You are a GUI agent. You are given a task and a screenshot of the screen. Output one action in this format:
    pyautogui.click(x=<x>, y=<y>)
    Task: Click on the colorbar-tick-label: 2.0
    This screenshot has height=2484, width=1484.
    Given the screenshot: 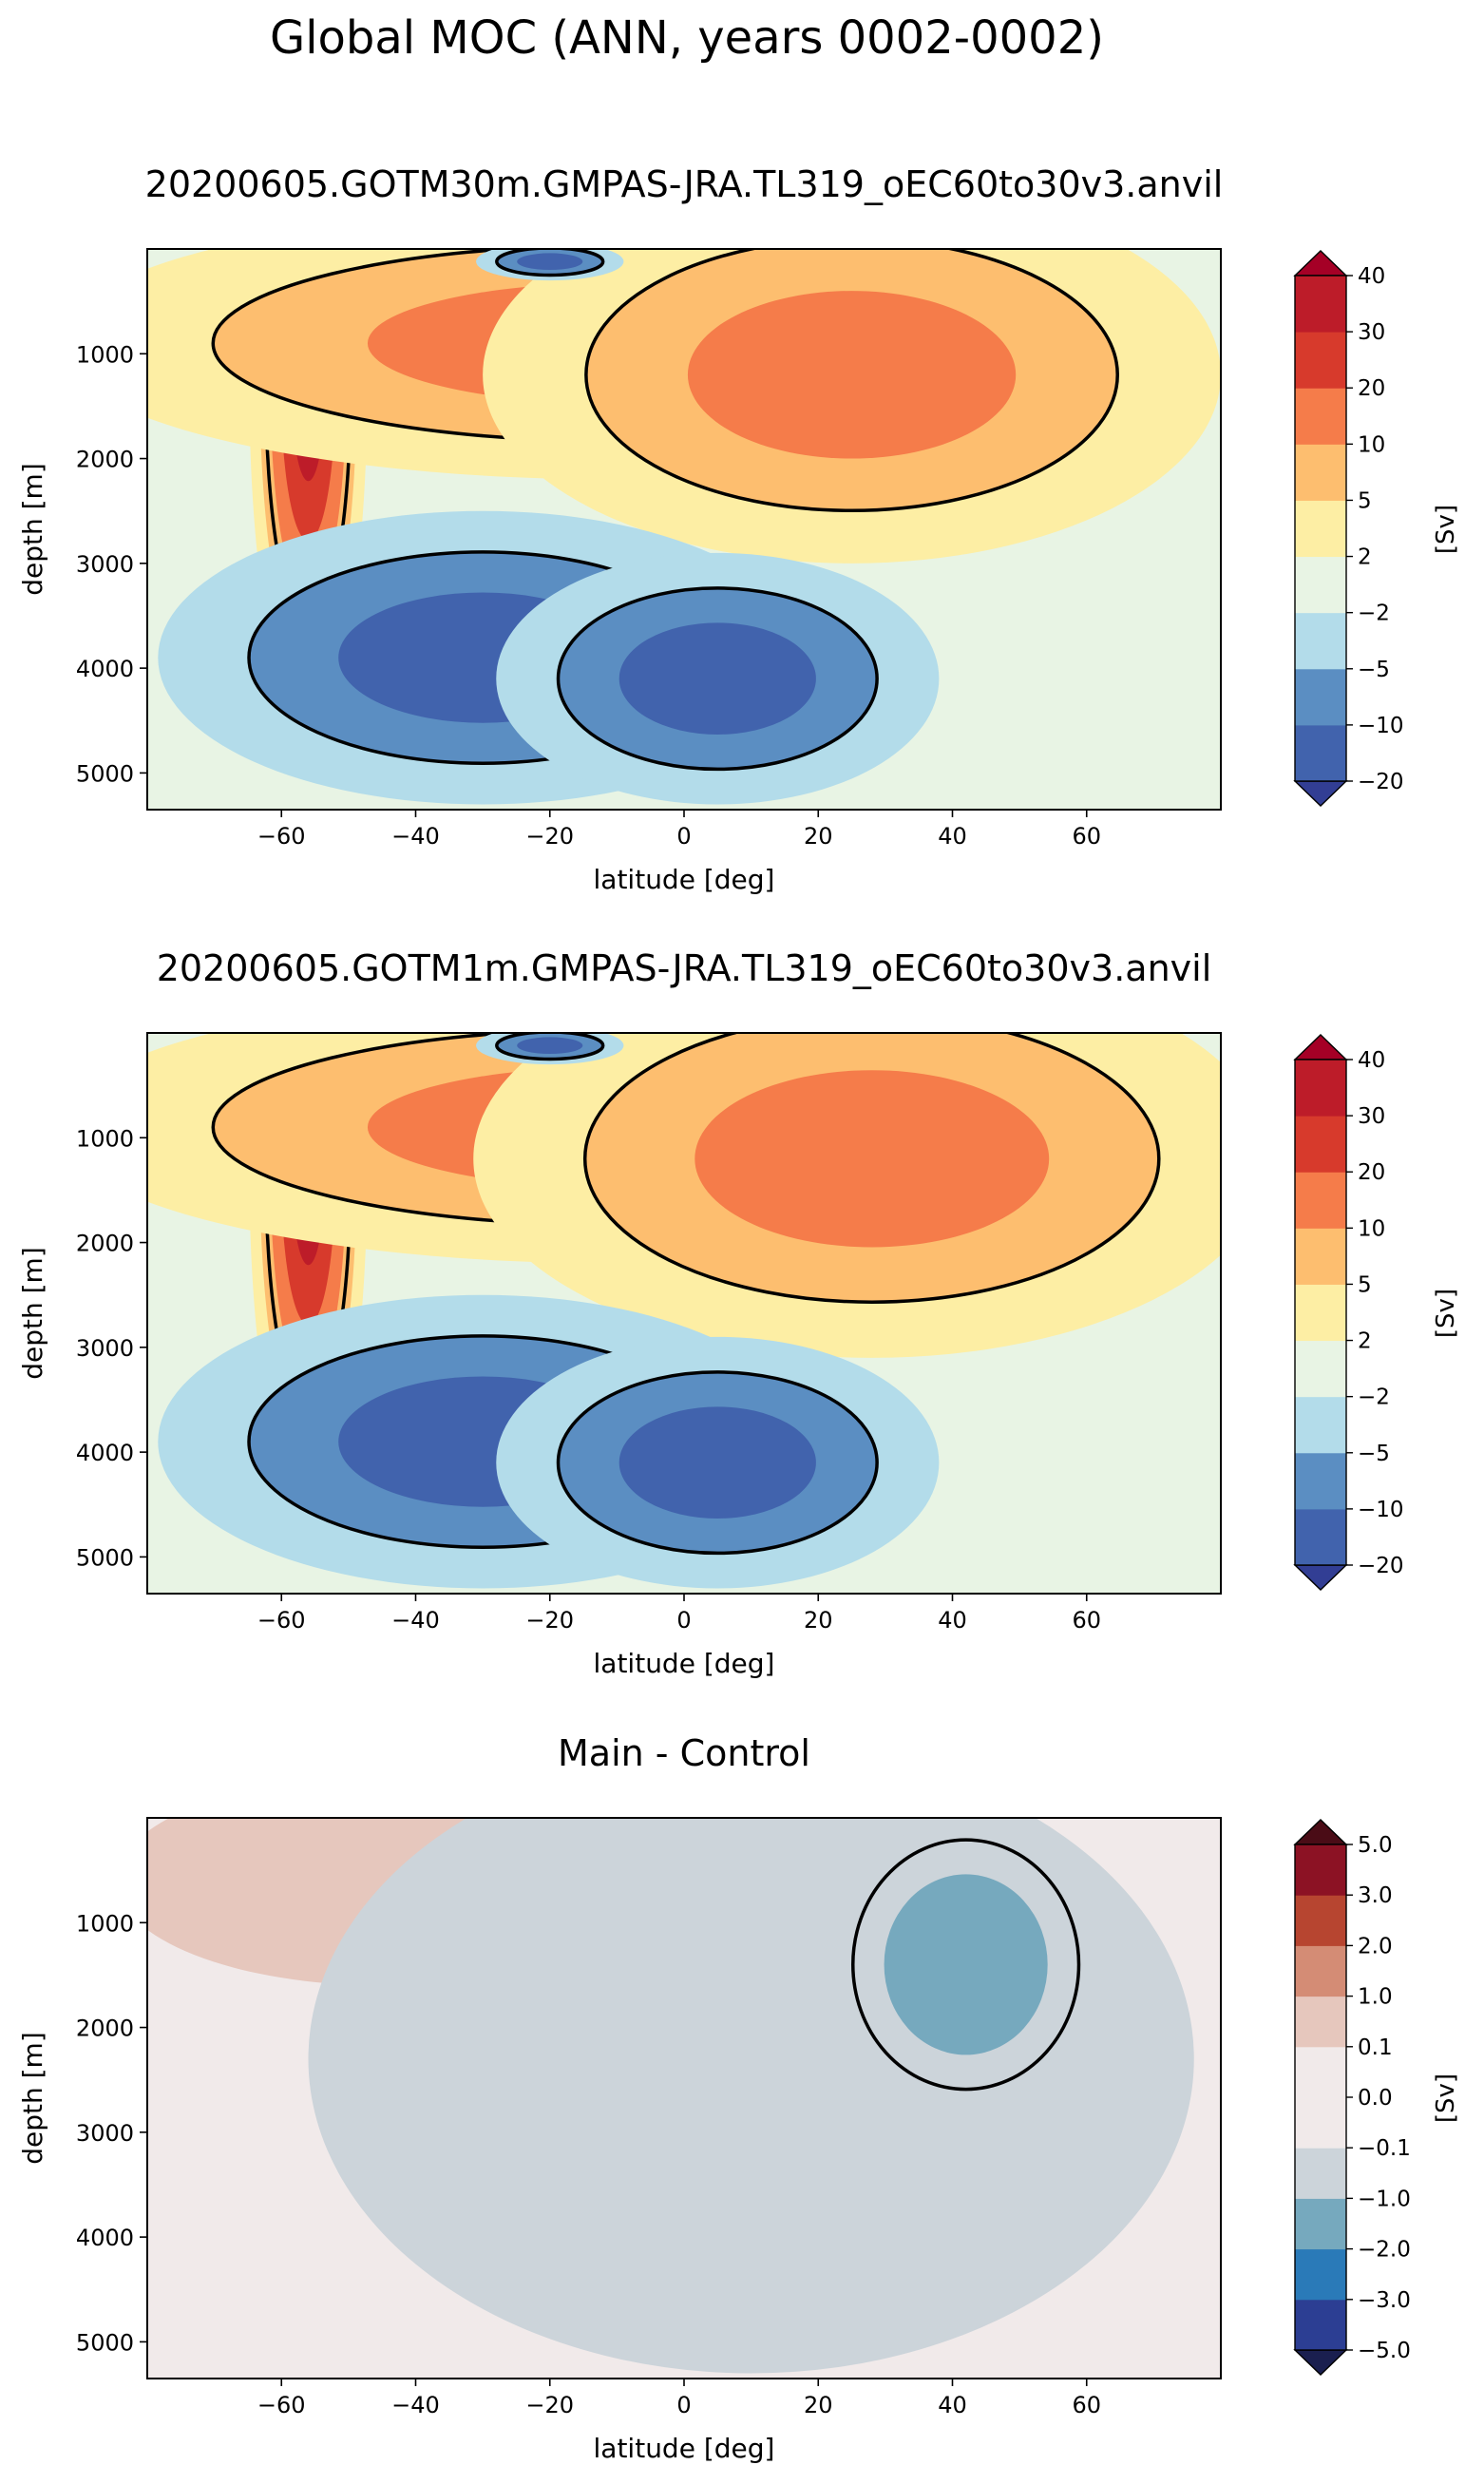 What is the action you would take?
    pyautogui.click(x=1375, y=1946)
    